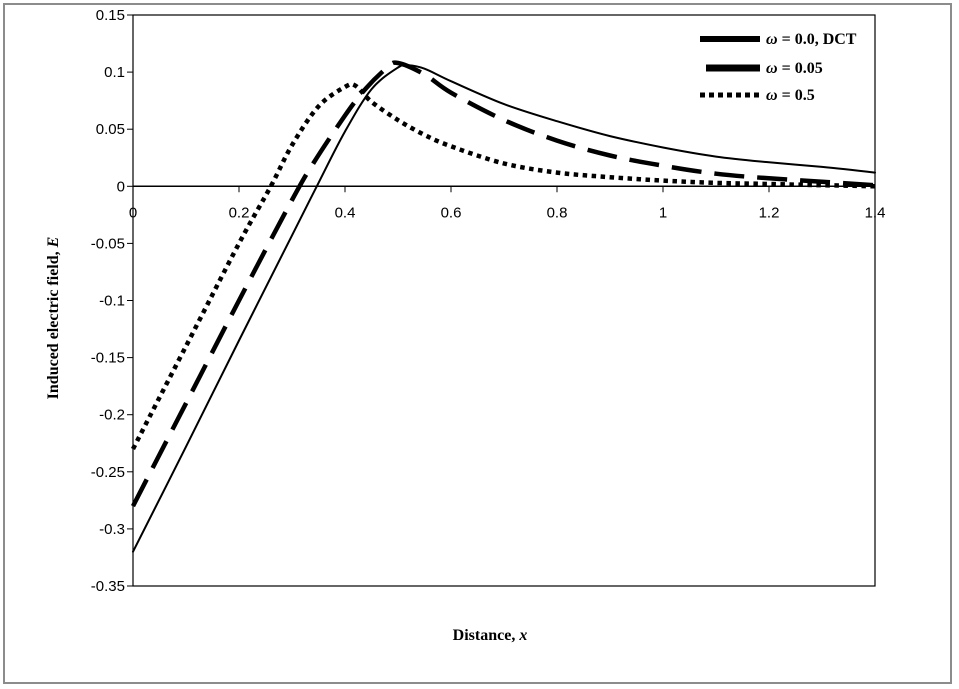 The height and width of the screenshot is (689, 959). What do you see at coordinates (108, 243) in the screenshot?
I see `y-tick-label: -0.05` at bounding box center [108, 243].